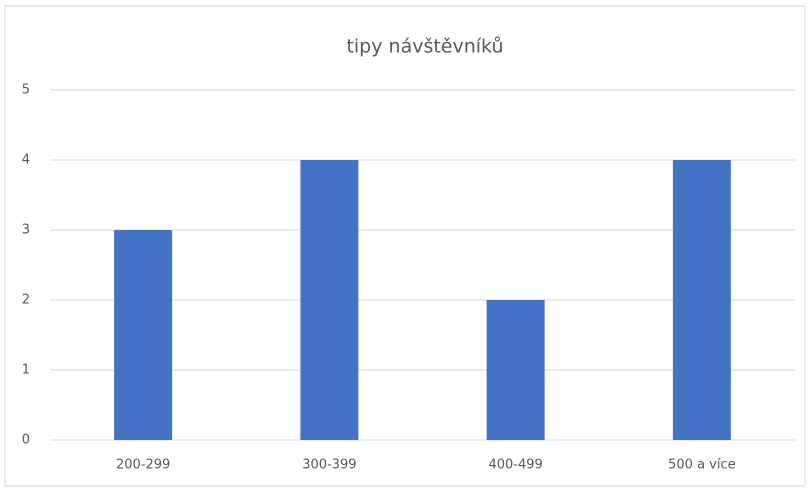  I want to click on x-tick-label: 300-399, so click(329, 465).